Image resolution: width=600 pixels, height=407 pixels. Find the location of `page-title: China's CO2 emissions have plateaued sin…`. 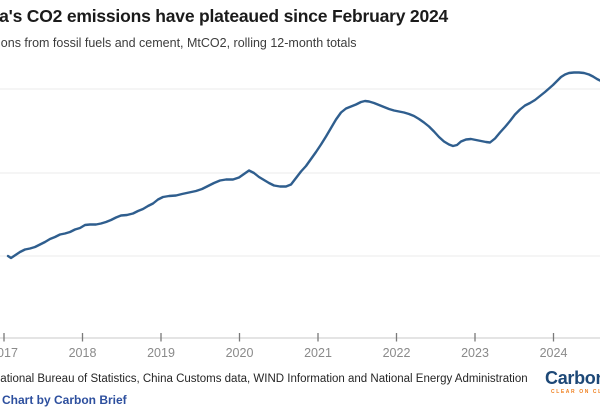

page-title: China's CO2 emissions have plateaued sin… is located at coordinates (224, 16).